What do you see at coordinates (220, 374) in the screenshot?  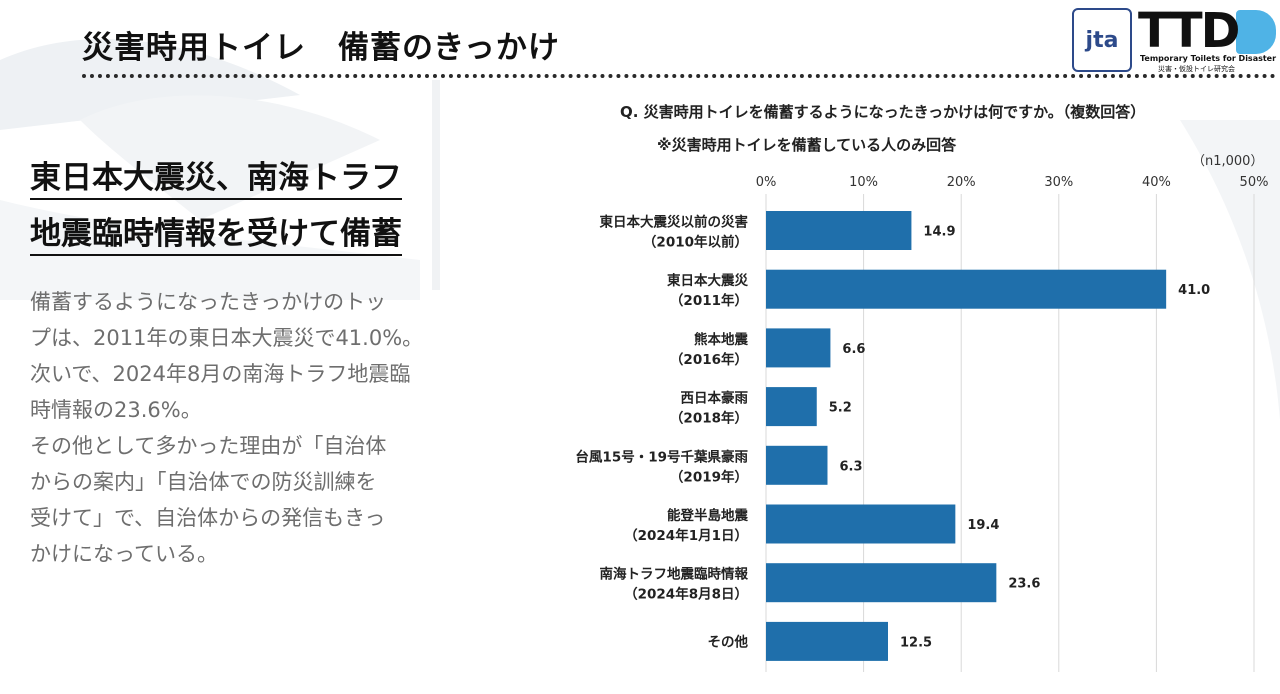 I see `summary-line: 次いで、2024年8月の南海トラフ地震臨` at bounding box center [220, 374].